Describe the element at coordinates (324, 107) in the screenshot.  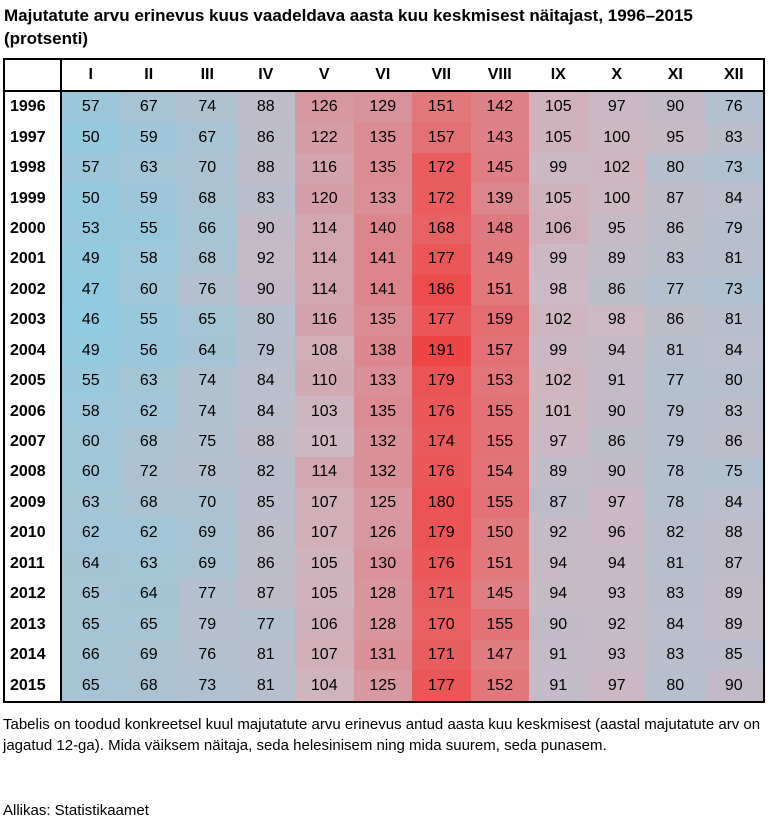
I see `heatmap-cell: 126` at that location.